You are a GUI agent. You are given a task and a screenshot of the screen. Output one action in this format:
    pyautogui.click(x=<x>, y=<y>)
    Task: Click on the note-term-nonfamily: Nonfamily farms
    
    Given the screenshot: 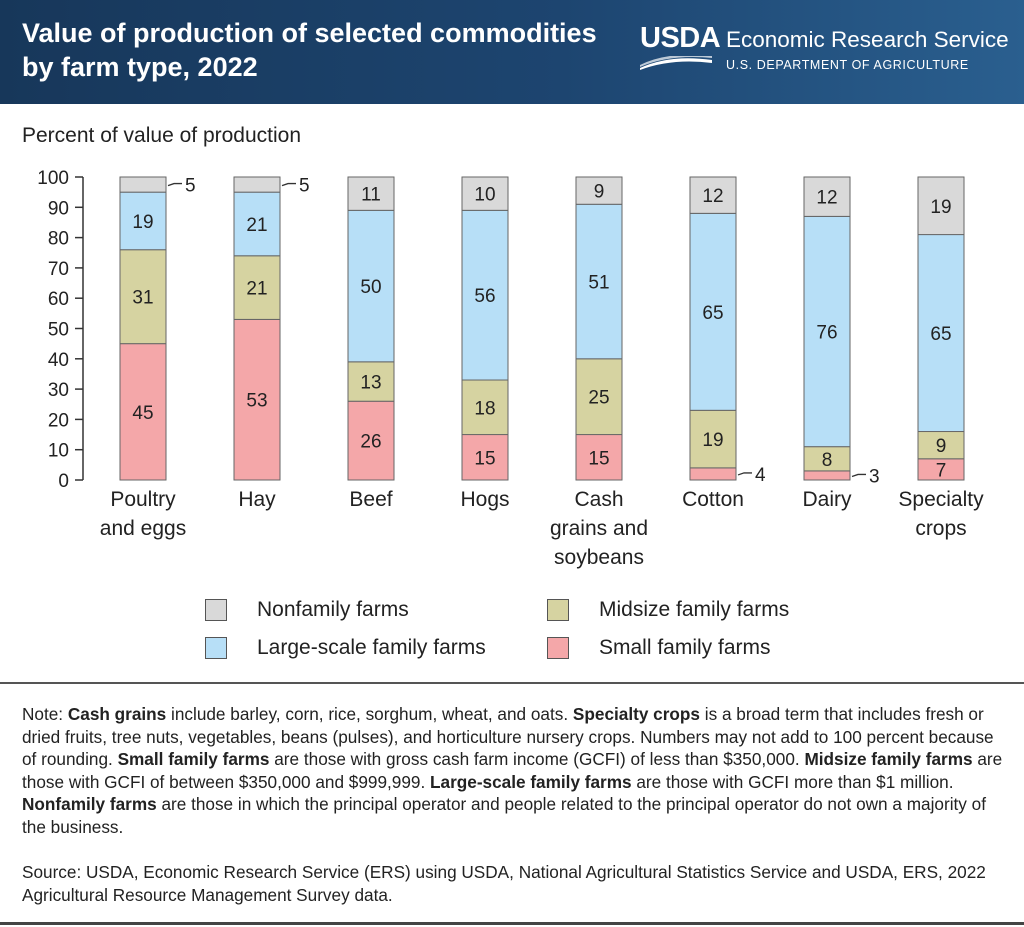 What is the action you would take?
    pyautogui.click(x=89, y=804)
    